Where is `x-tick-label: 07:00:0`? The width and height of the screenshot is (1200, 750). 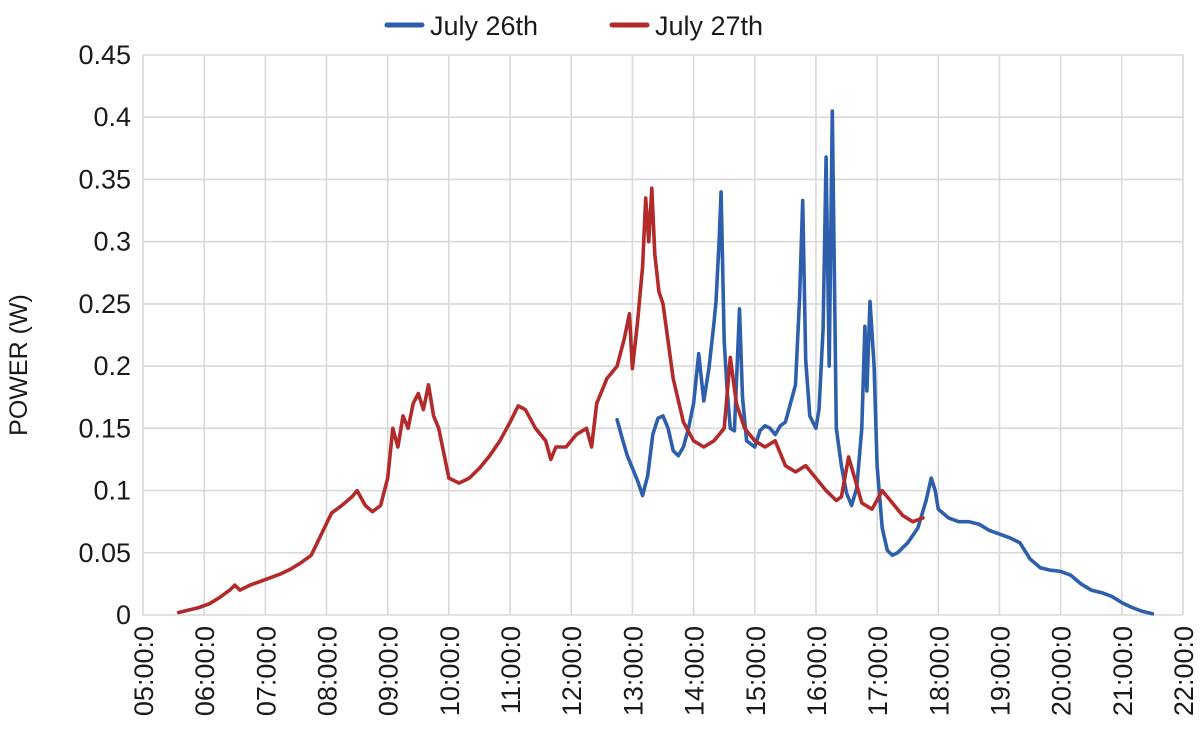 x-tick-label: 07:00:0 is located at coordinates (266, 671).